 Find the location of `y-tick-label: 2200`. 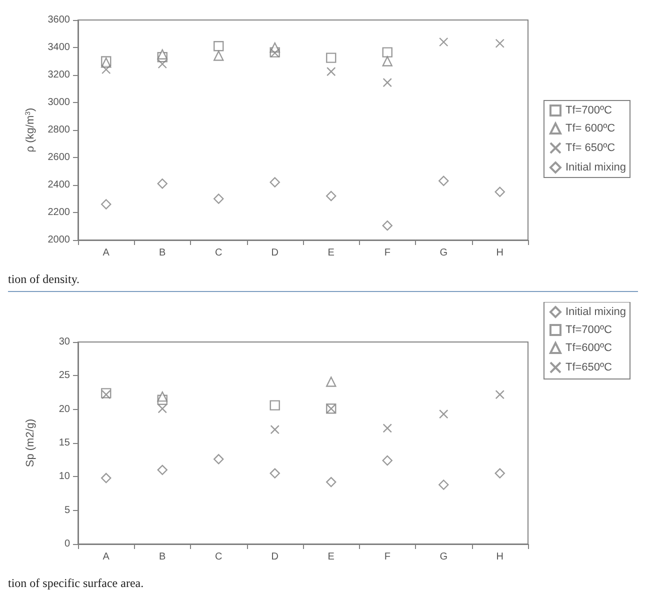

y-tick-label: 2200 is located at coordinates (59, 212).